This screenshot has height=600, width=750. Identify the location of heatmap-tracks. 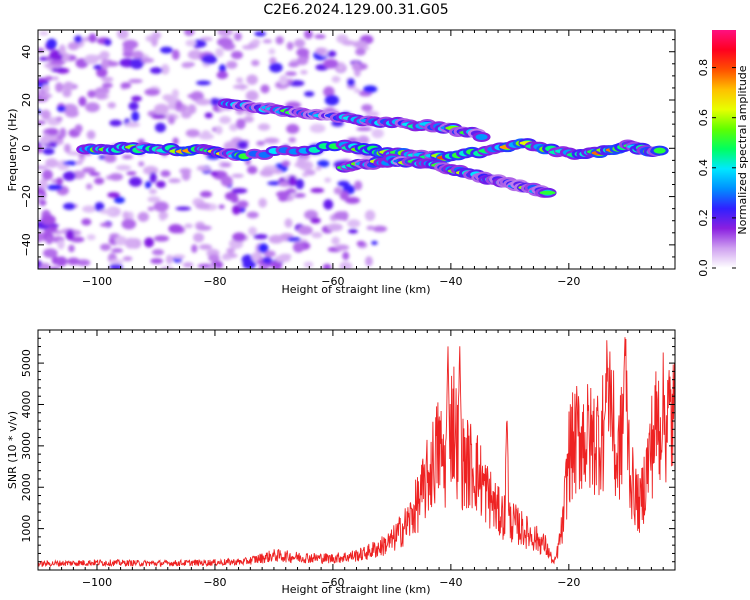
(372, 148).